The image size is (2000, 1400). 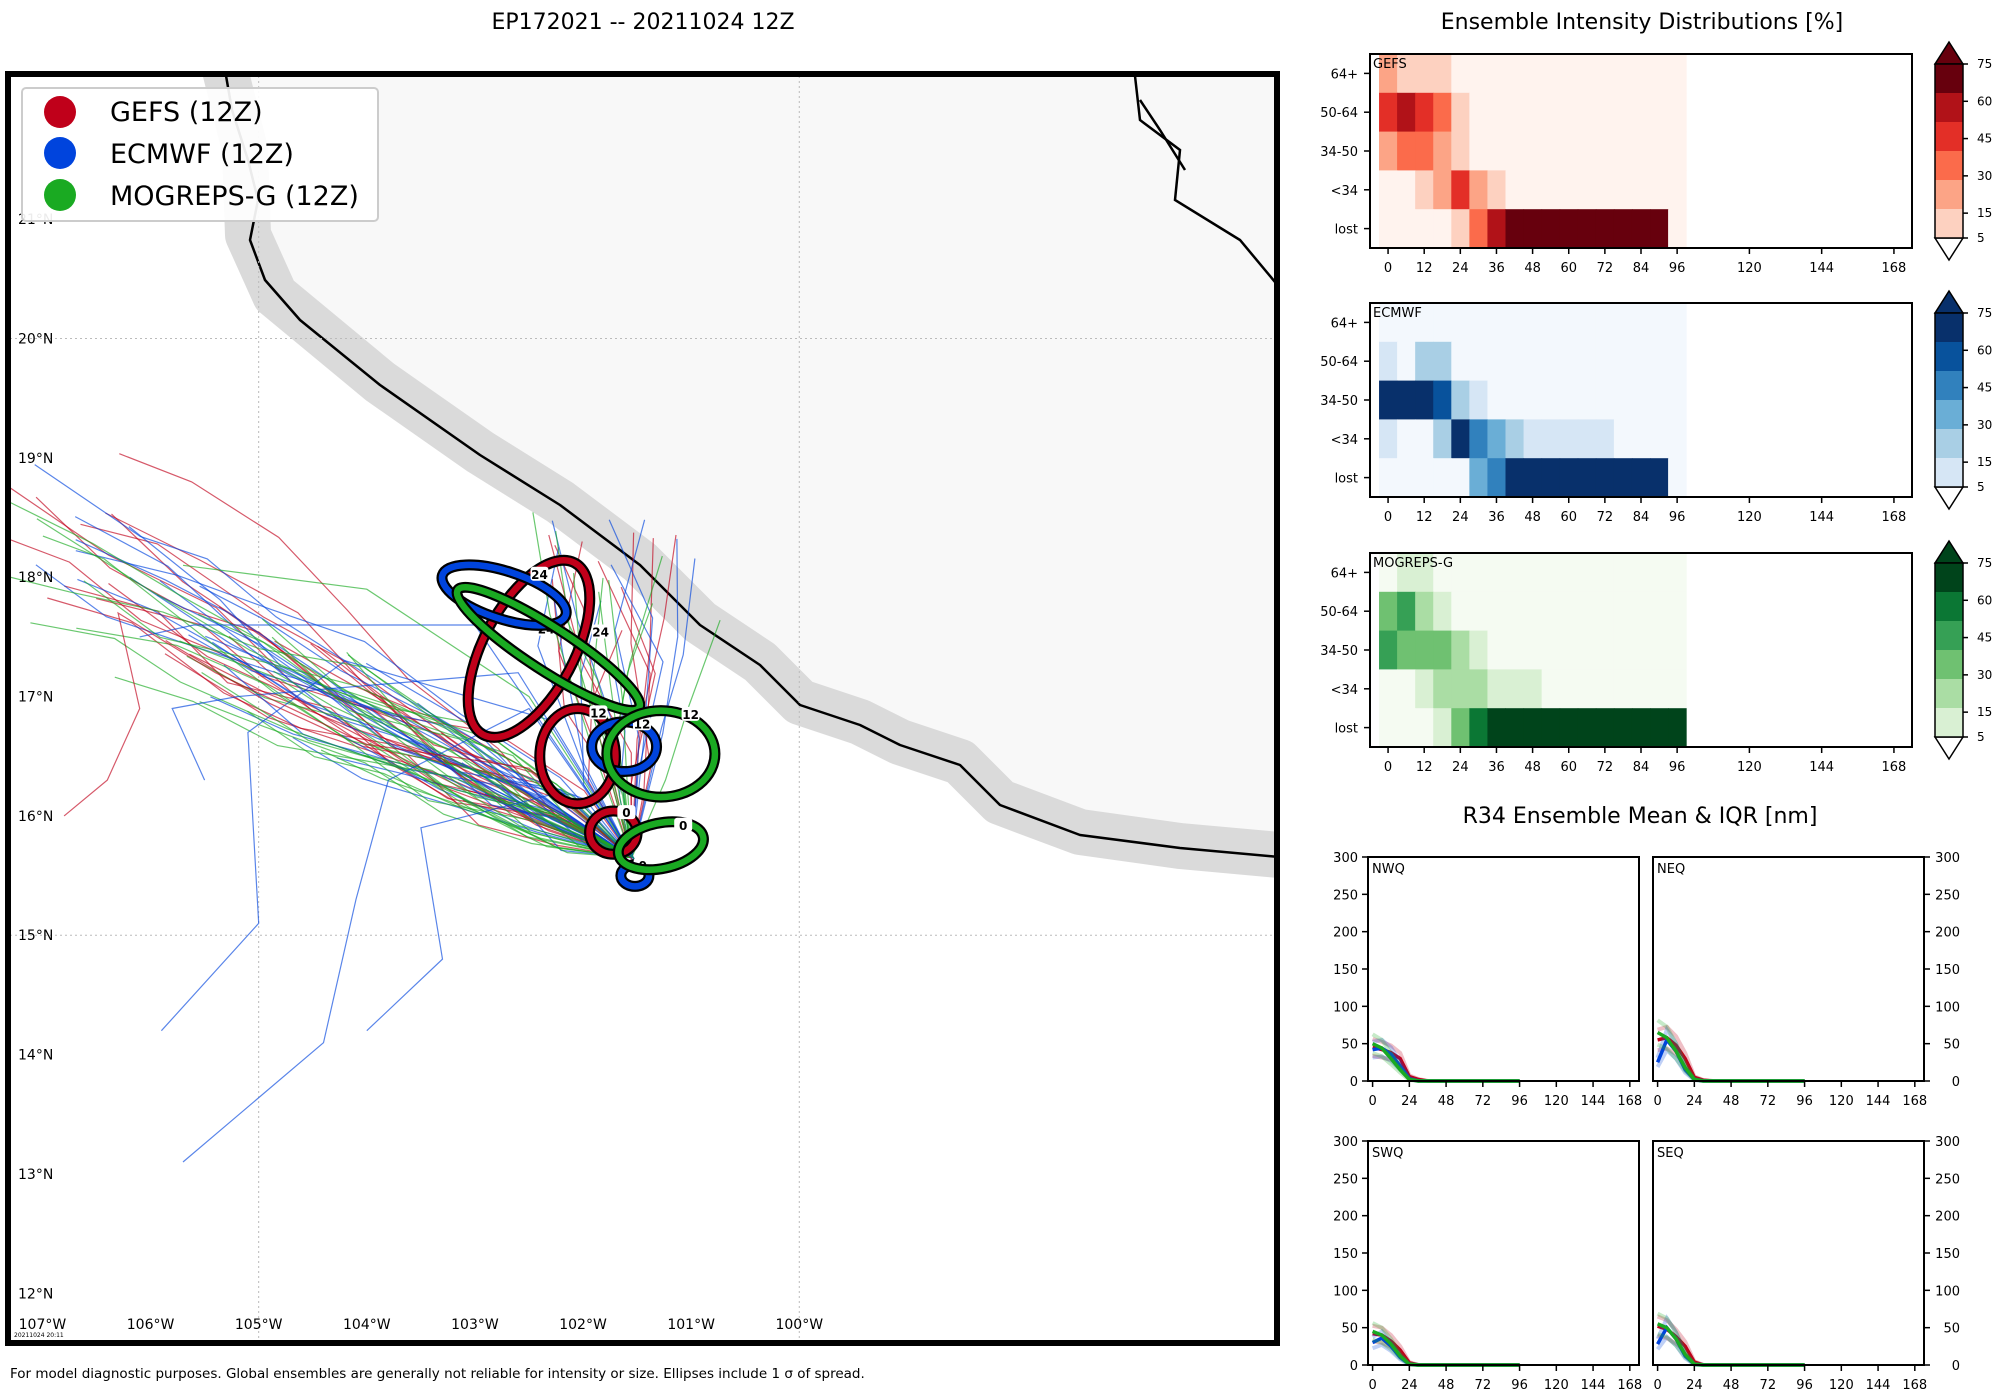 What do you see at coordinates (1339, 612) in the screenshot?
I see `heatmap-row-label: 50-64` at bounding box center [1339, 612].